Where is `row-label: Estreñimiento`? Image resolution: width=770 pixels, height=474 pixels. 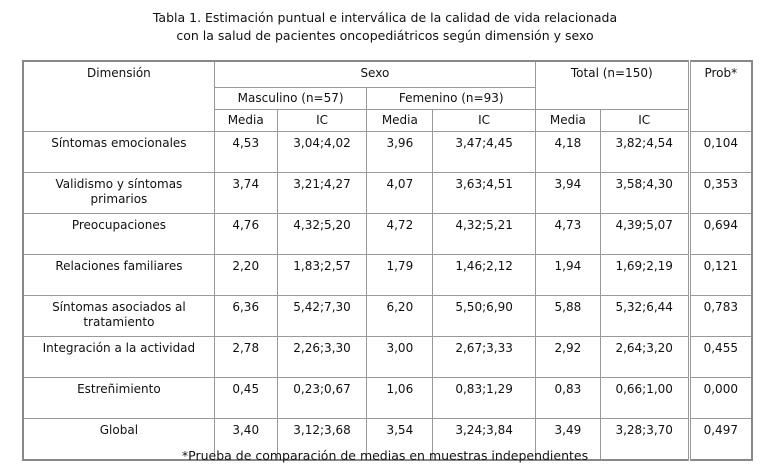
row-label: Estreñimiento is located at coordinates (118, 398).